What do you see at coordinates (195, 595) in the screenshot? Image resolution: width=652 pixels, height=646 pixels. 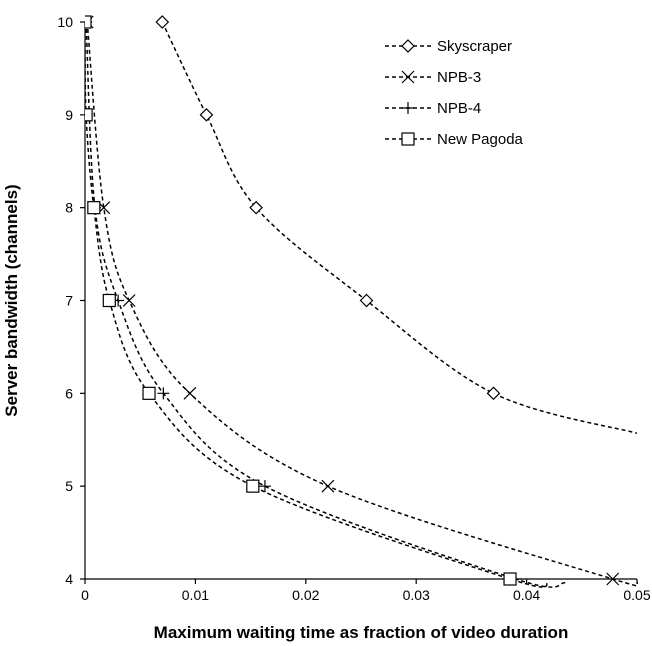 I see `x-tick-label: 0.01` at bounding box center [195, 595].